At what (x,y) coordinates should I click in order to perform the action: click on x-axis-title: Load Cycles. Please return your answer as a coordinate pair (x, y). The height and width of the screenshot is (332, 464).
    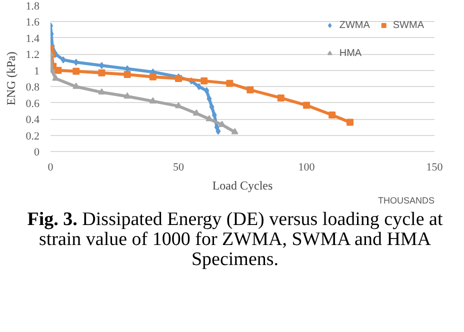
    Looking at the image, I should click on (242, 185).